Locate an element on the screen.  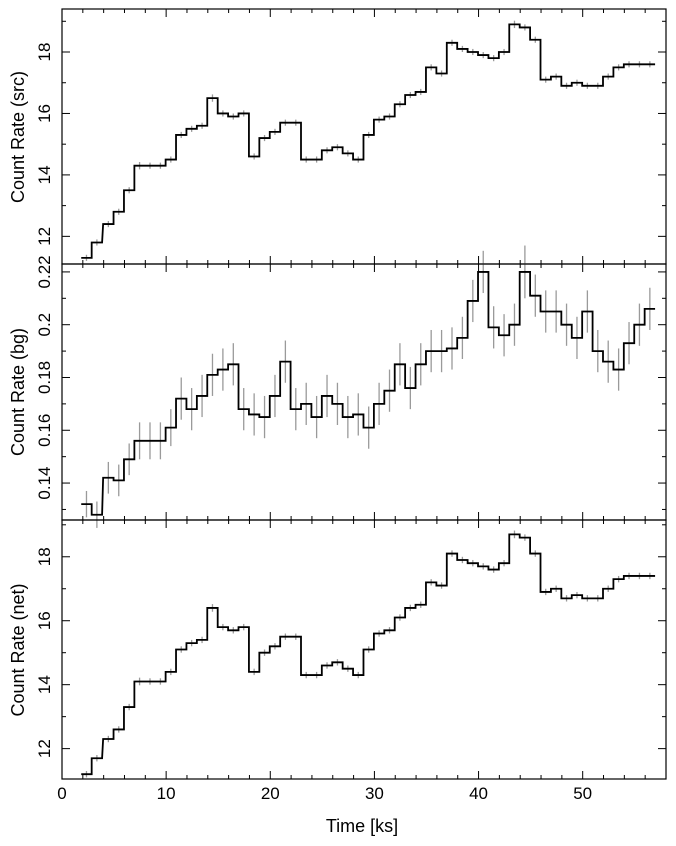
x-tick-label: 50 is located at coordinates (582, 793).